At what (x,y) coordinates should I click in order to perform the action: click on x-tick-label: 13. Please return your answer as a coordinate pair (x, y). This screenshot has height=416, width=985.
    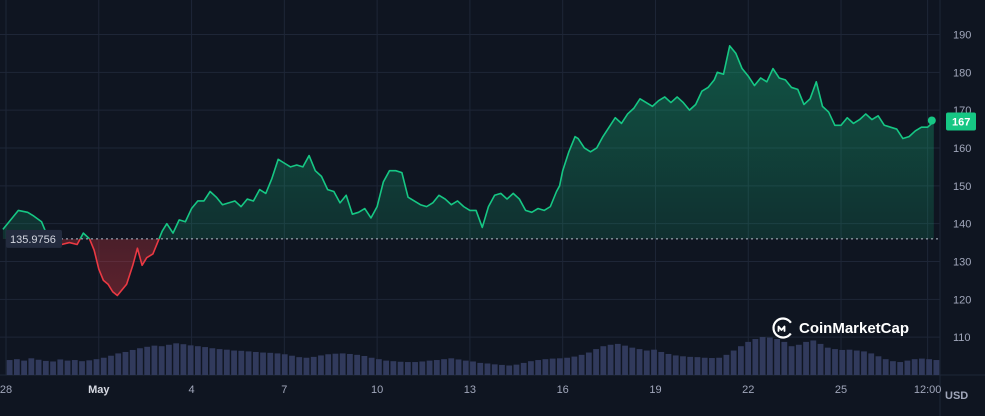
    Looking at the image, I should click on (470, 390).